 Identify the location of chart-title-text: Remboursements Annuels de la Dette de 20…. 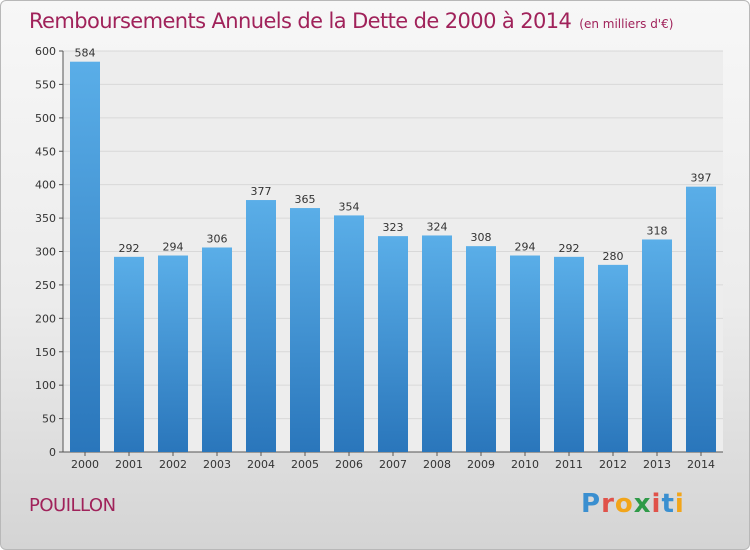
(300, 21).